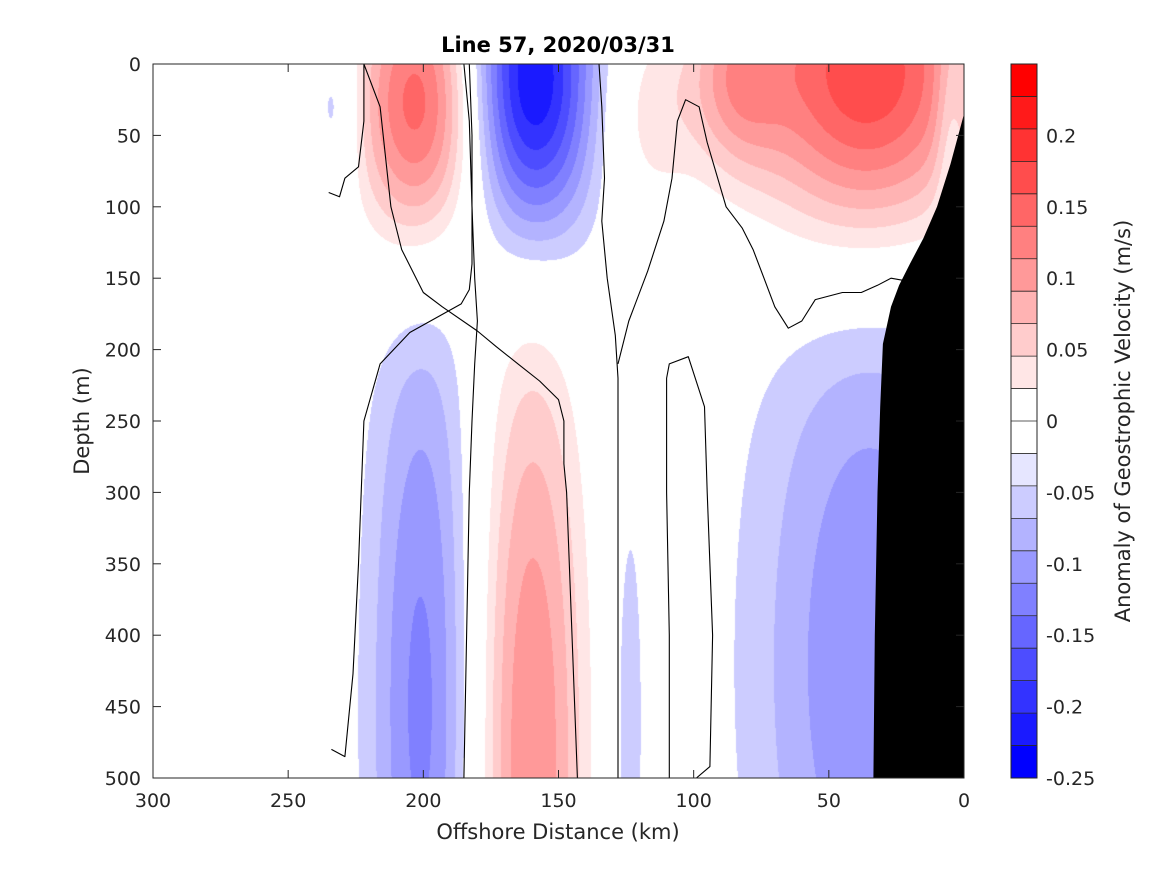 The image size is (1167, 875). Describe the element at coordinates (1067, 208) in the screenshot. I see `colorbar-tick-label: 0.15` at that location.